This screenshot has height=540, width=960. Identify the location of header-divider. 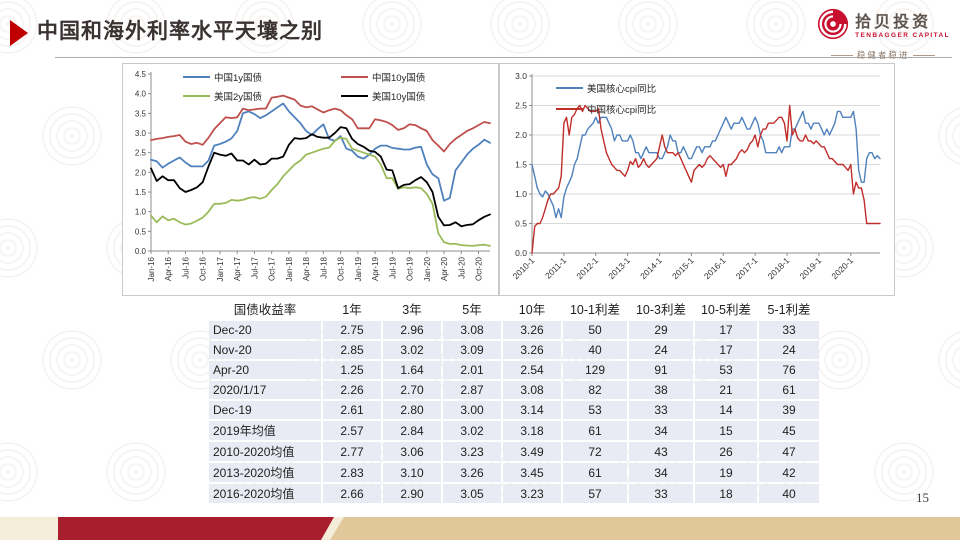
(503, 57).